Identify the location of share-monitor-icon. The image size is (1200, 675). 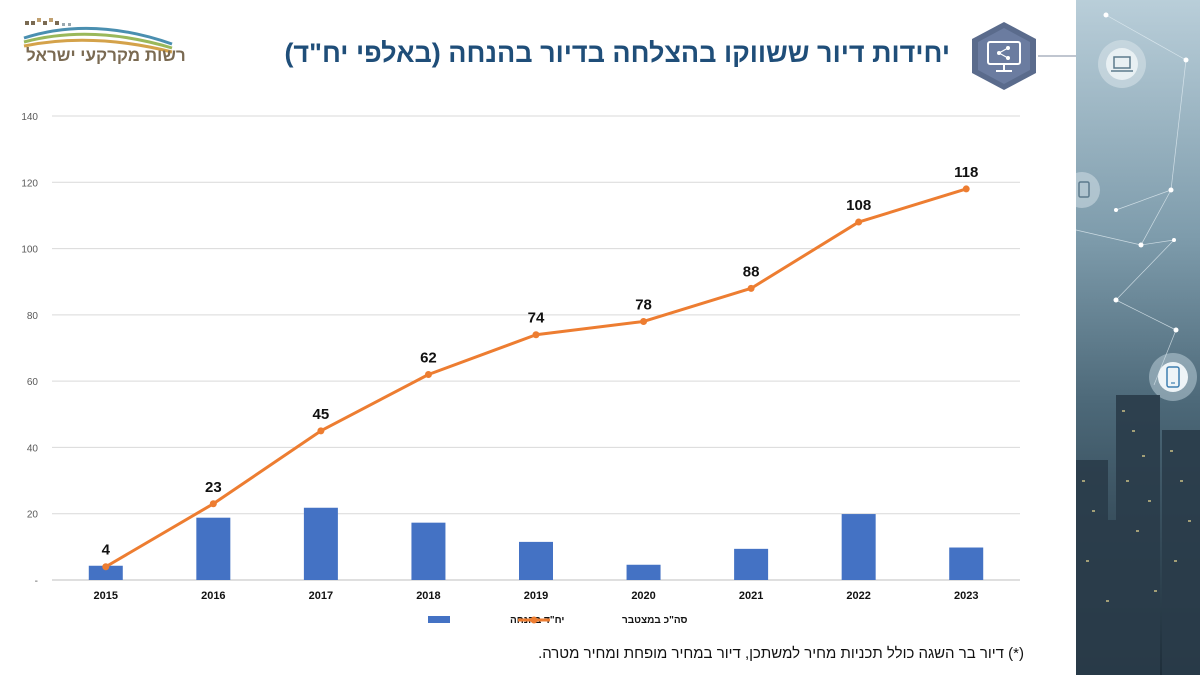
(1004, 56).